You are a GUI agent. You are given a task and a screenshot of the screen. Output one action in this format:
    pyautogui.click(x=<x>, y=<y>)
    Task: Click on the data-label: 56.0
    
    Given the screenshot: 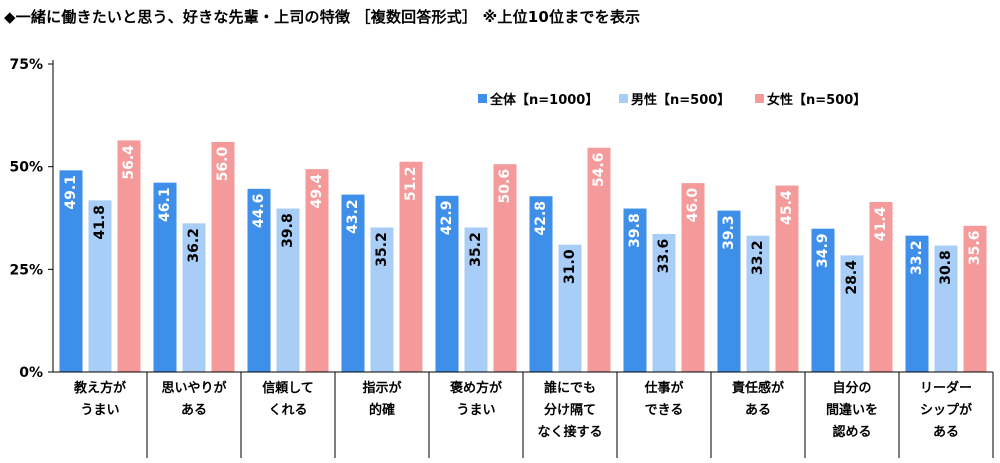 What is the action you would take?
    pyautogui.click(x=223, y=163)
    